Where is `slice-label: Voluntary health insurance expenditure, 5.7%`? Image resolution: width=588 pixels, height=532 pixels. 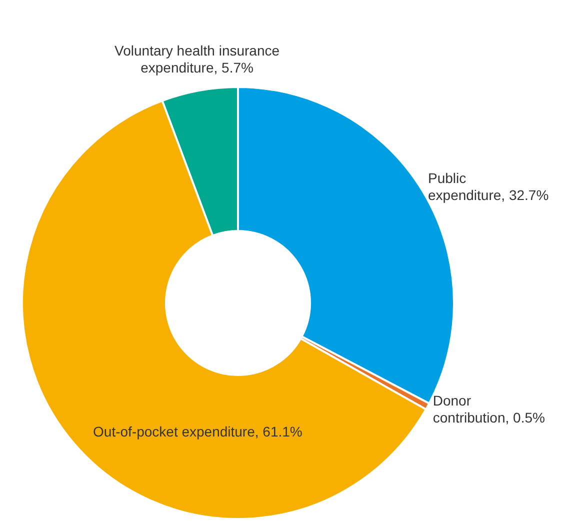 slice-label: Voluntary health insurance expenditure, 5.7% is located at coordinates (197, 59).